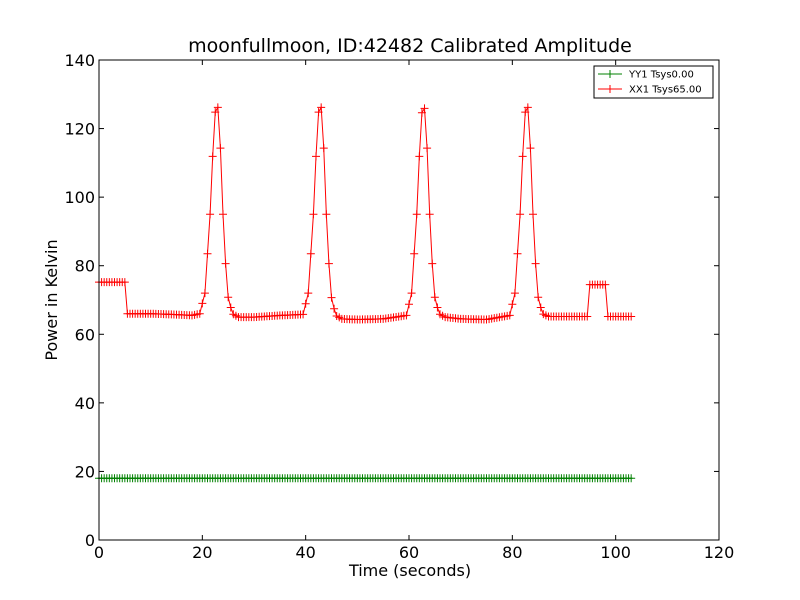  Describe the element at coordinates (665, 90) in the screenshot. I see `legend-label-xx1: XX1 Tsys65.00` at that location.